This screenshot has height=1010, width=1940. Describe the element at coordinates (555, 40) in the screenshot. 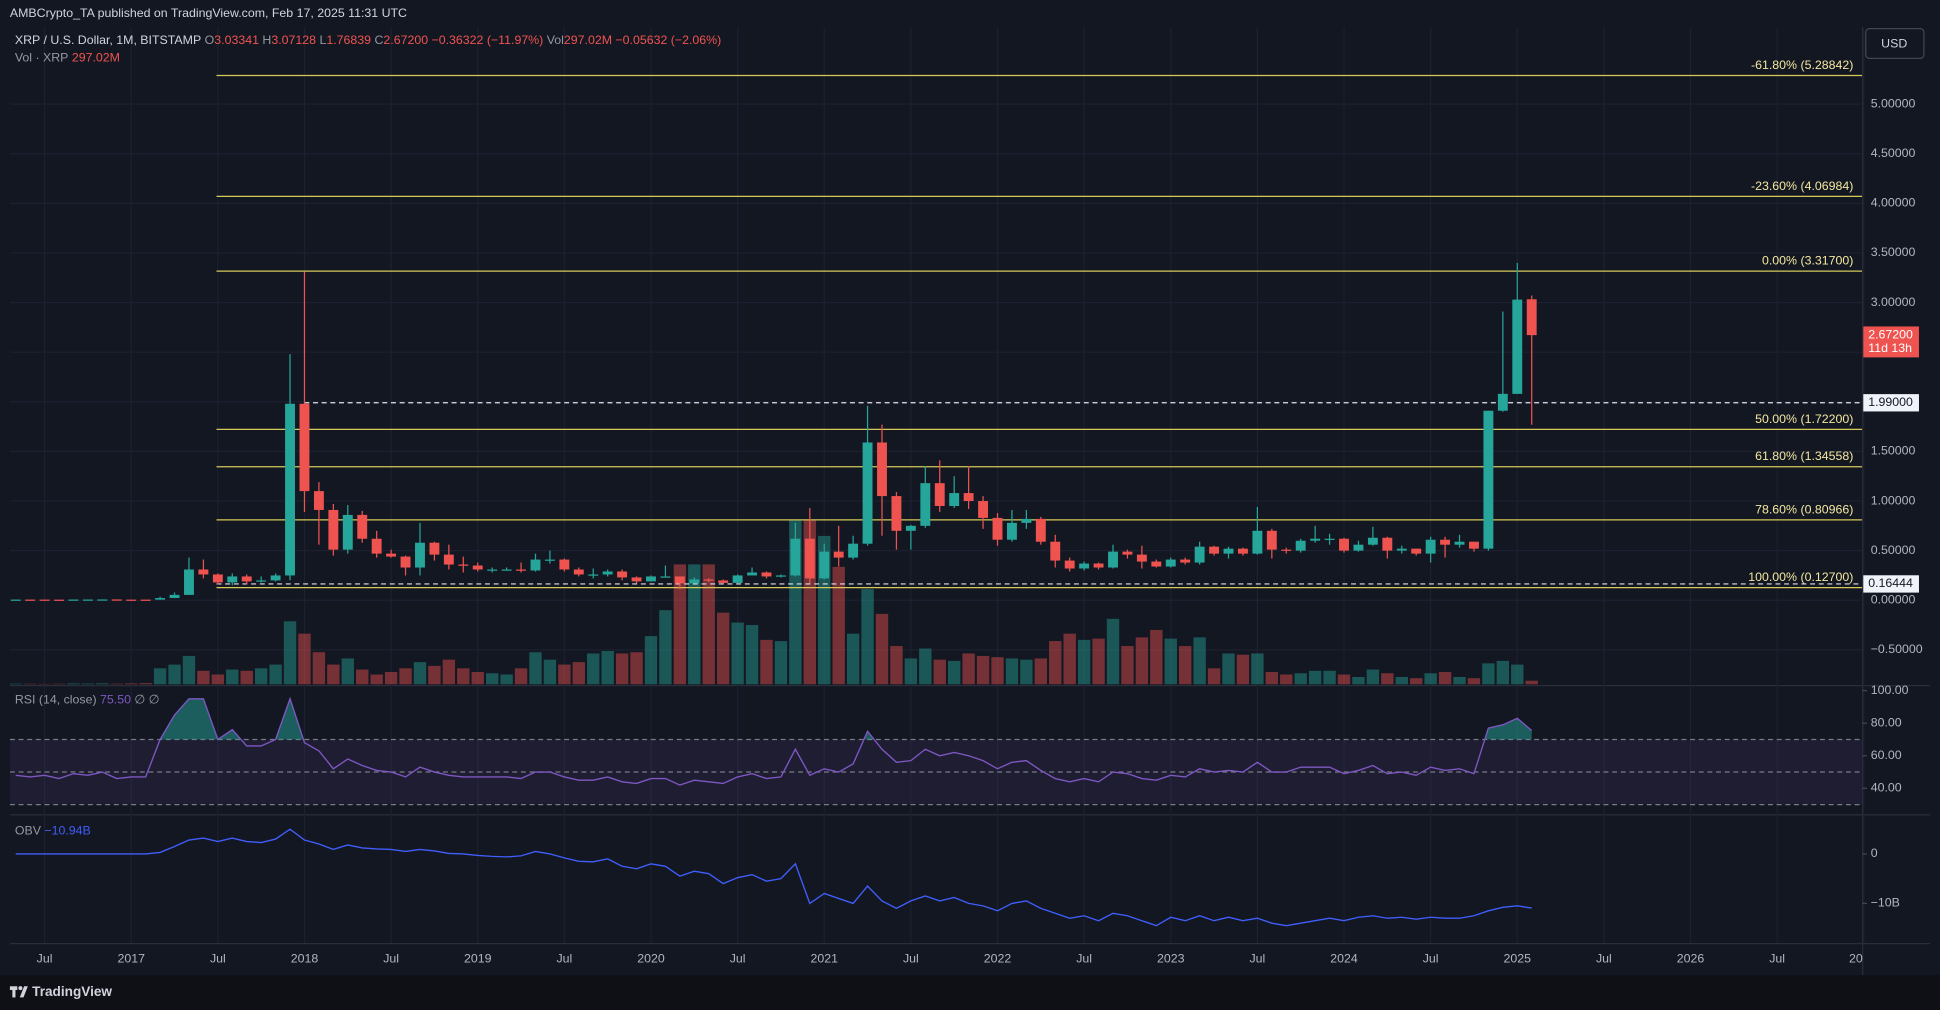

I see `legend-letter: Vol` at that location.